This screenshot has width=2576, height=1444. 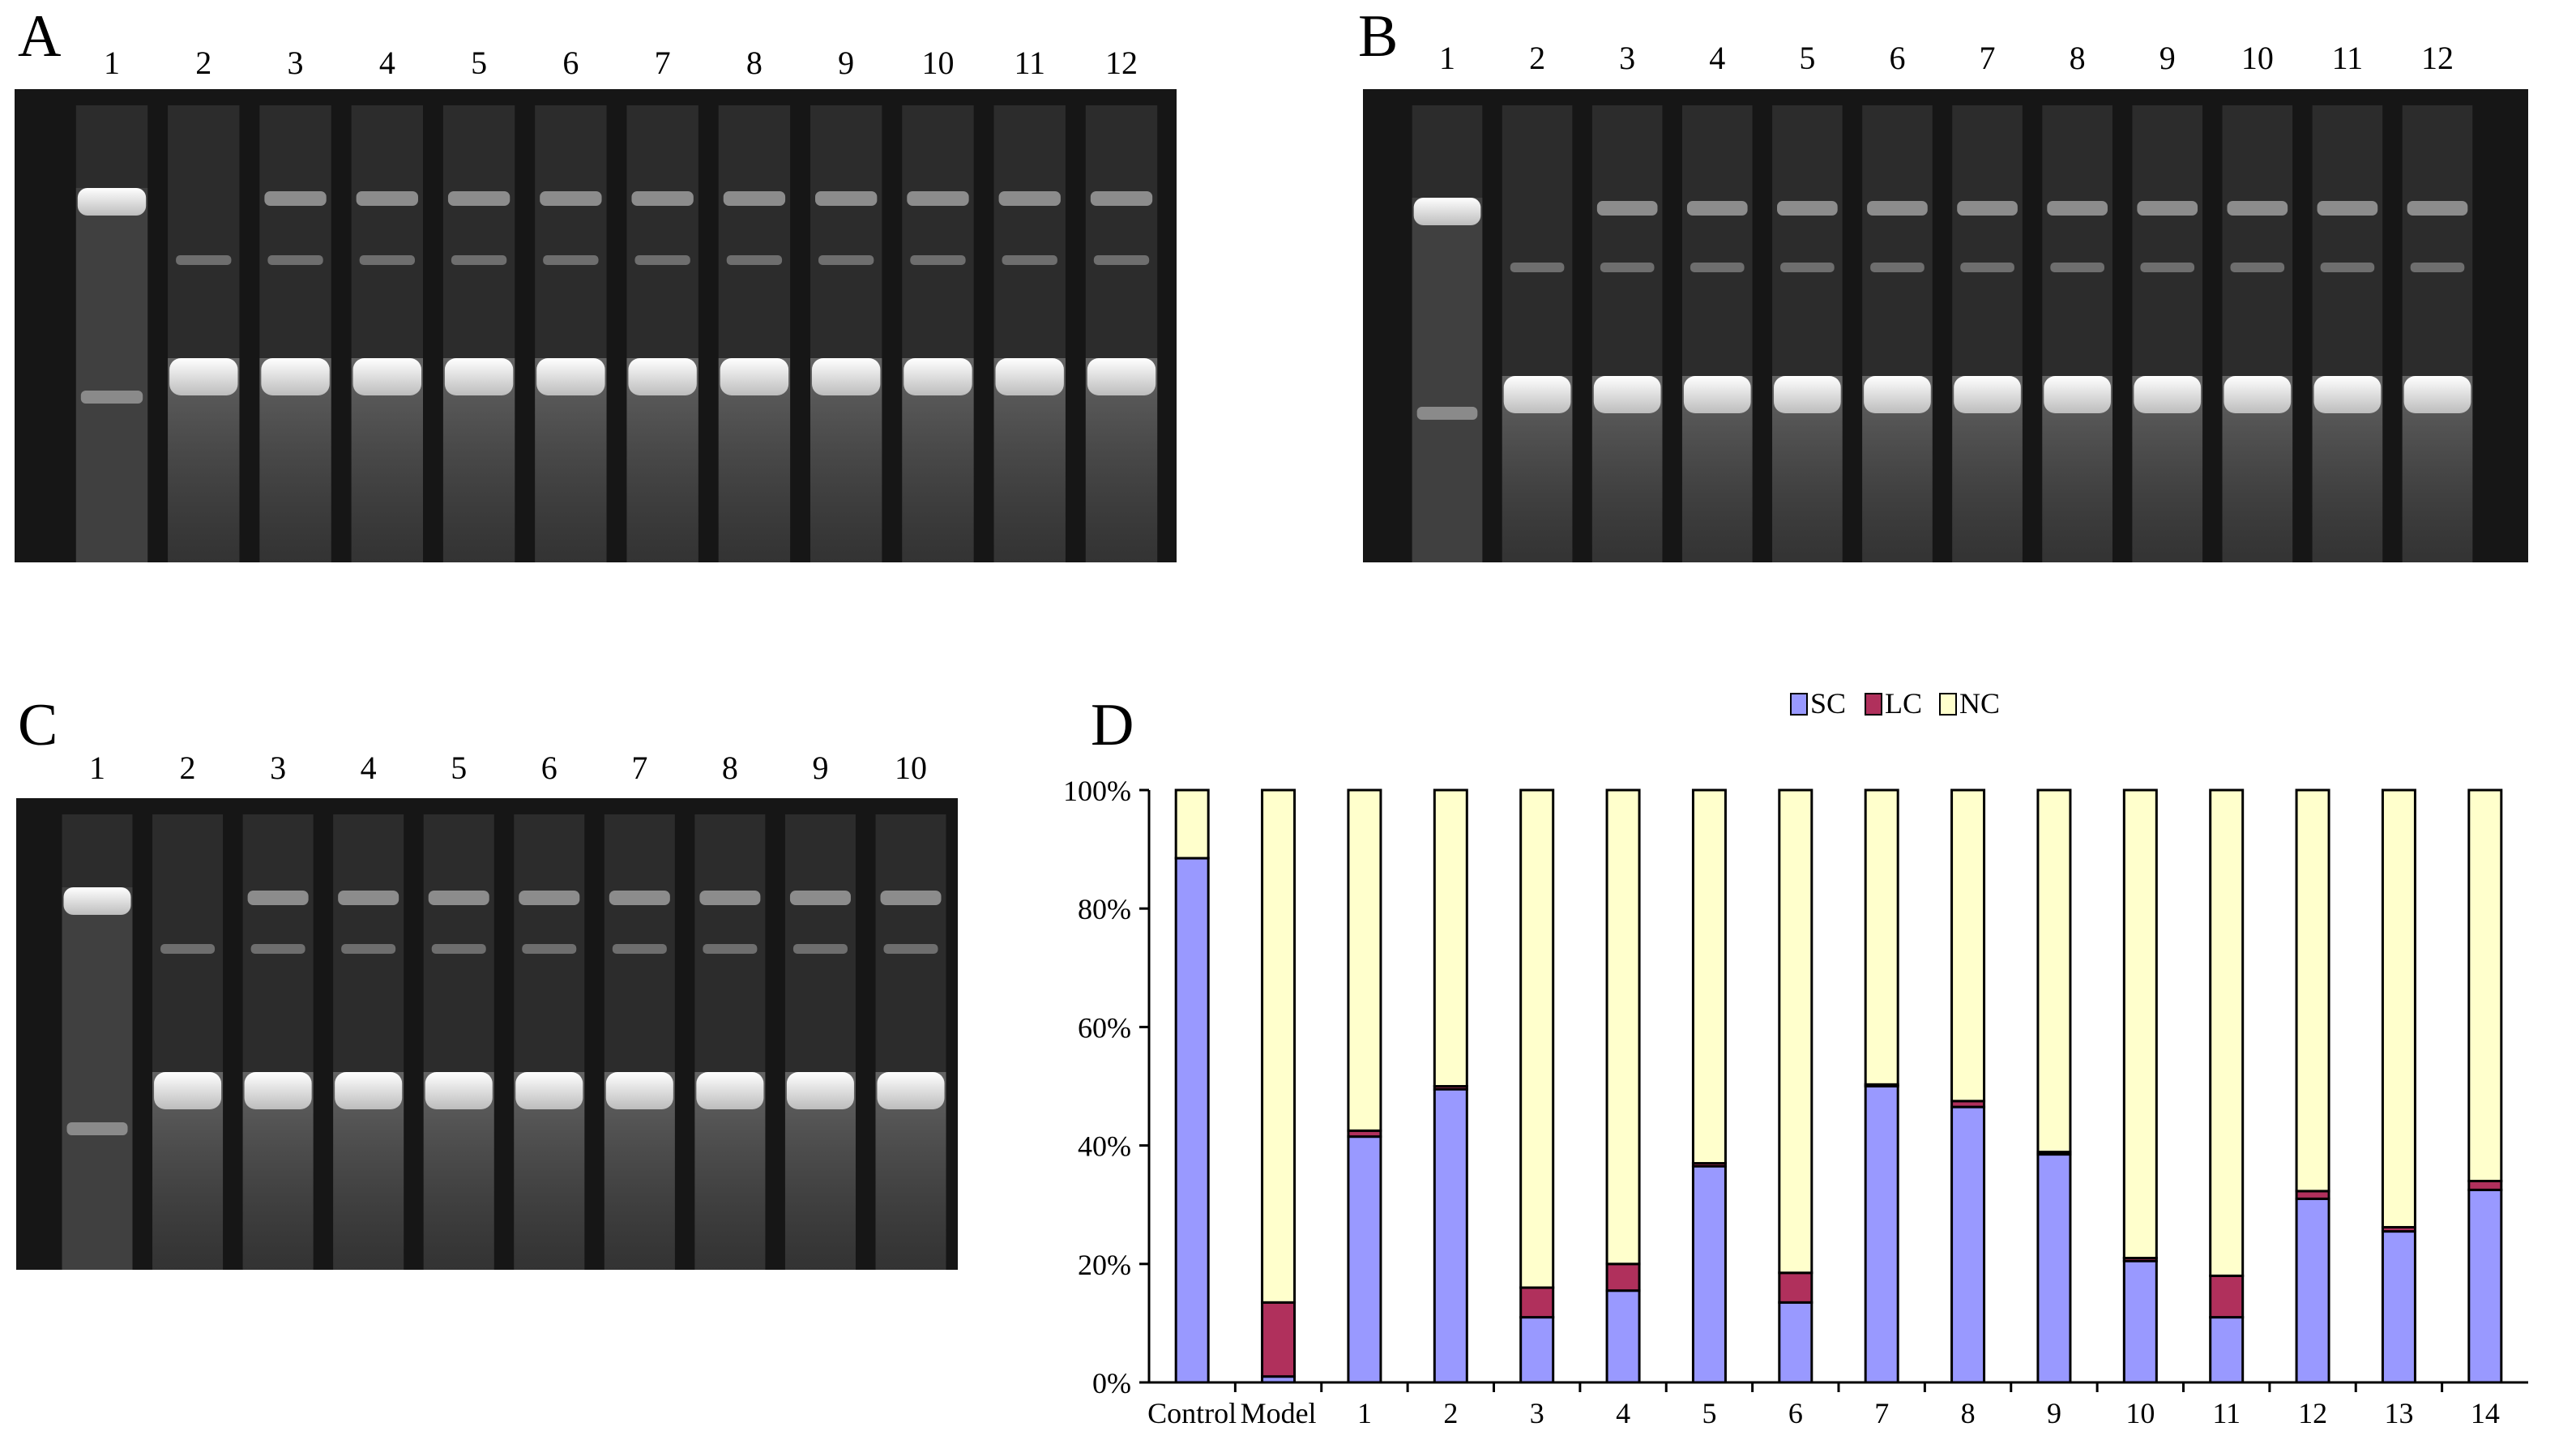 What do you see at coordinates (1192, 1413) in the screenshot?
I see `x-tick-label: Control` at bounding box center [1192, 1413].